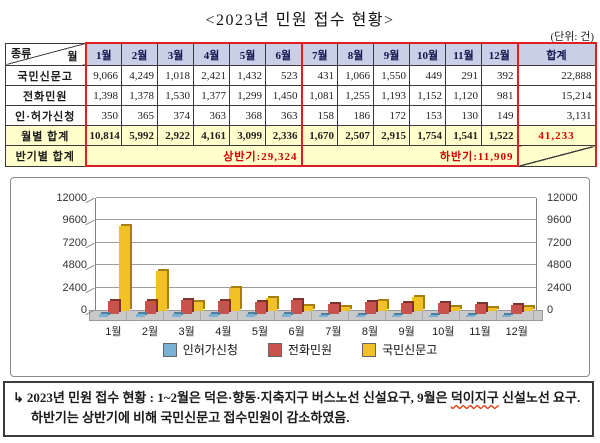 The width and height of the screenshot is (600, 443). I want to click on y-axis-label-right: 0, so click(550, 310).